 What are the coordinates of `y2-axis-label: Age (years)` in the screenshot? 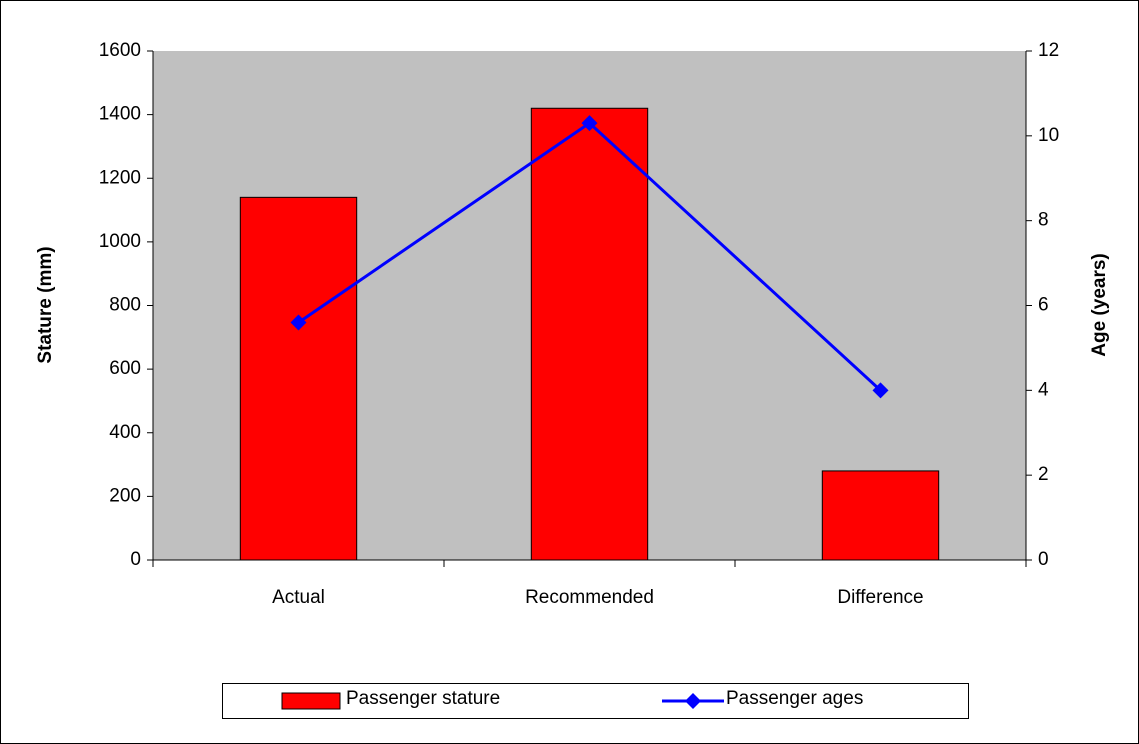 It's located at (1099, 305).